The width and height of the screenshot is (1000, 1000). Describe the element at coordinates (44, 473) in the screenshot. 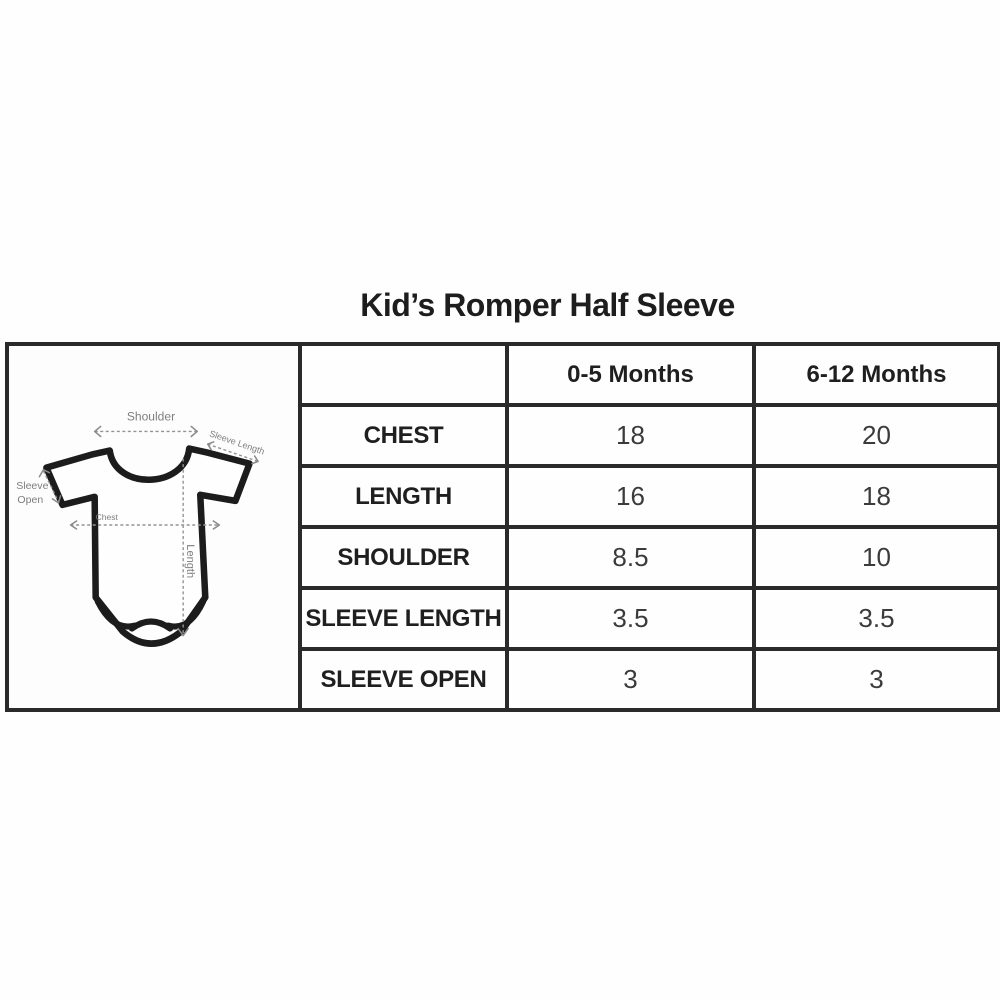

I see `sleeve-open-arrow-top-icon` at that location.